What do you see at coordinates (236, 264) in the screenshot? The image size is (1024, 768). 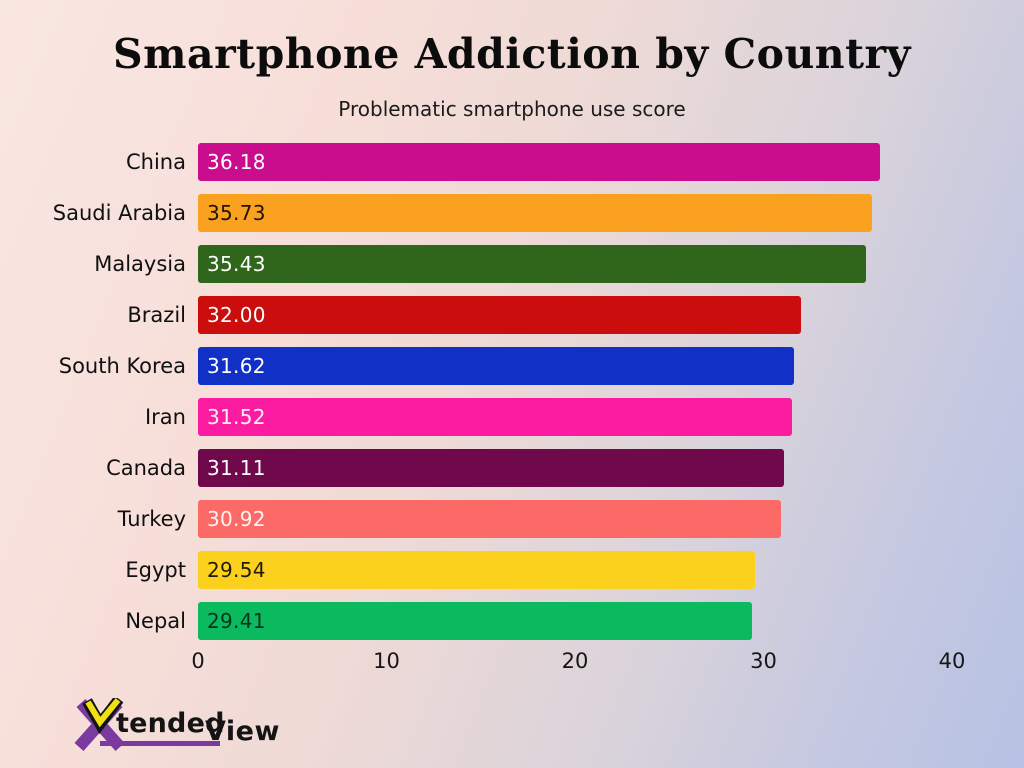 I see `bar-value-label: 35.43` at bounding box center [236, 264].